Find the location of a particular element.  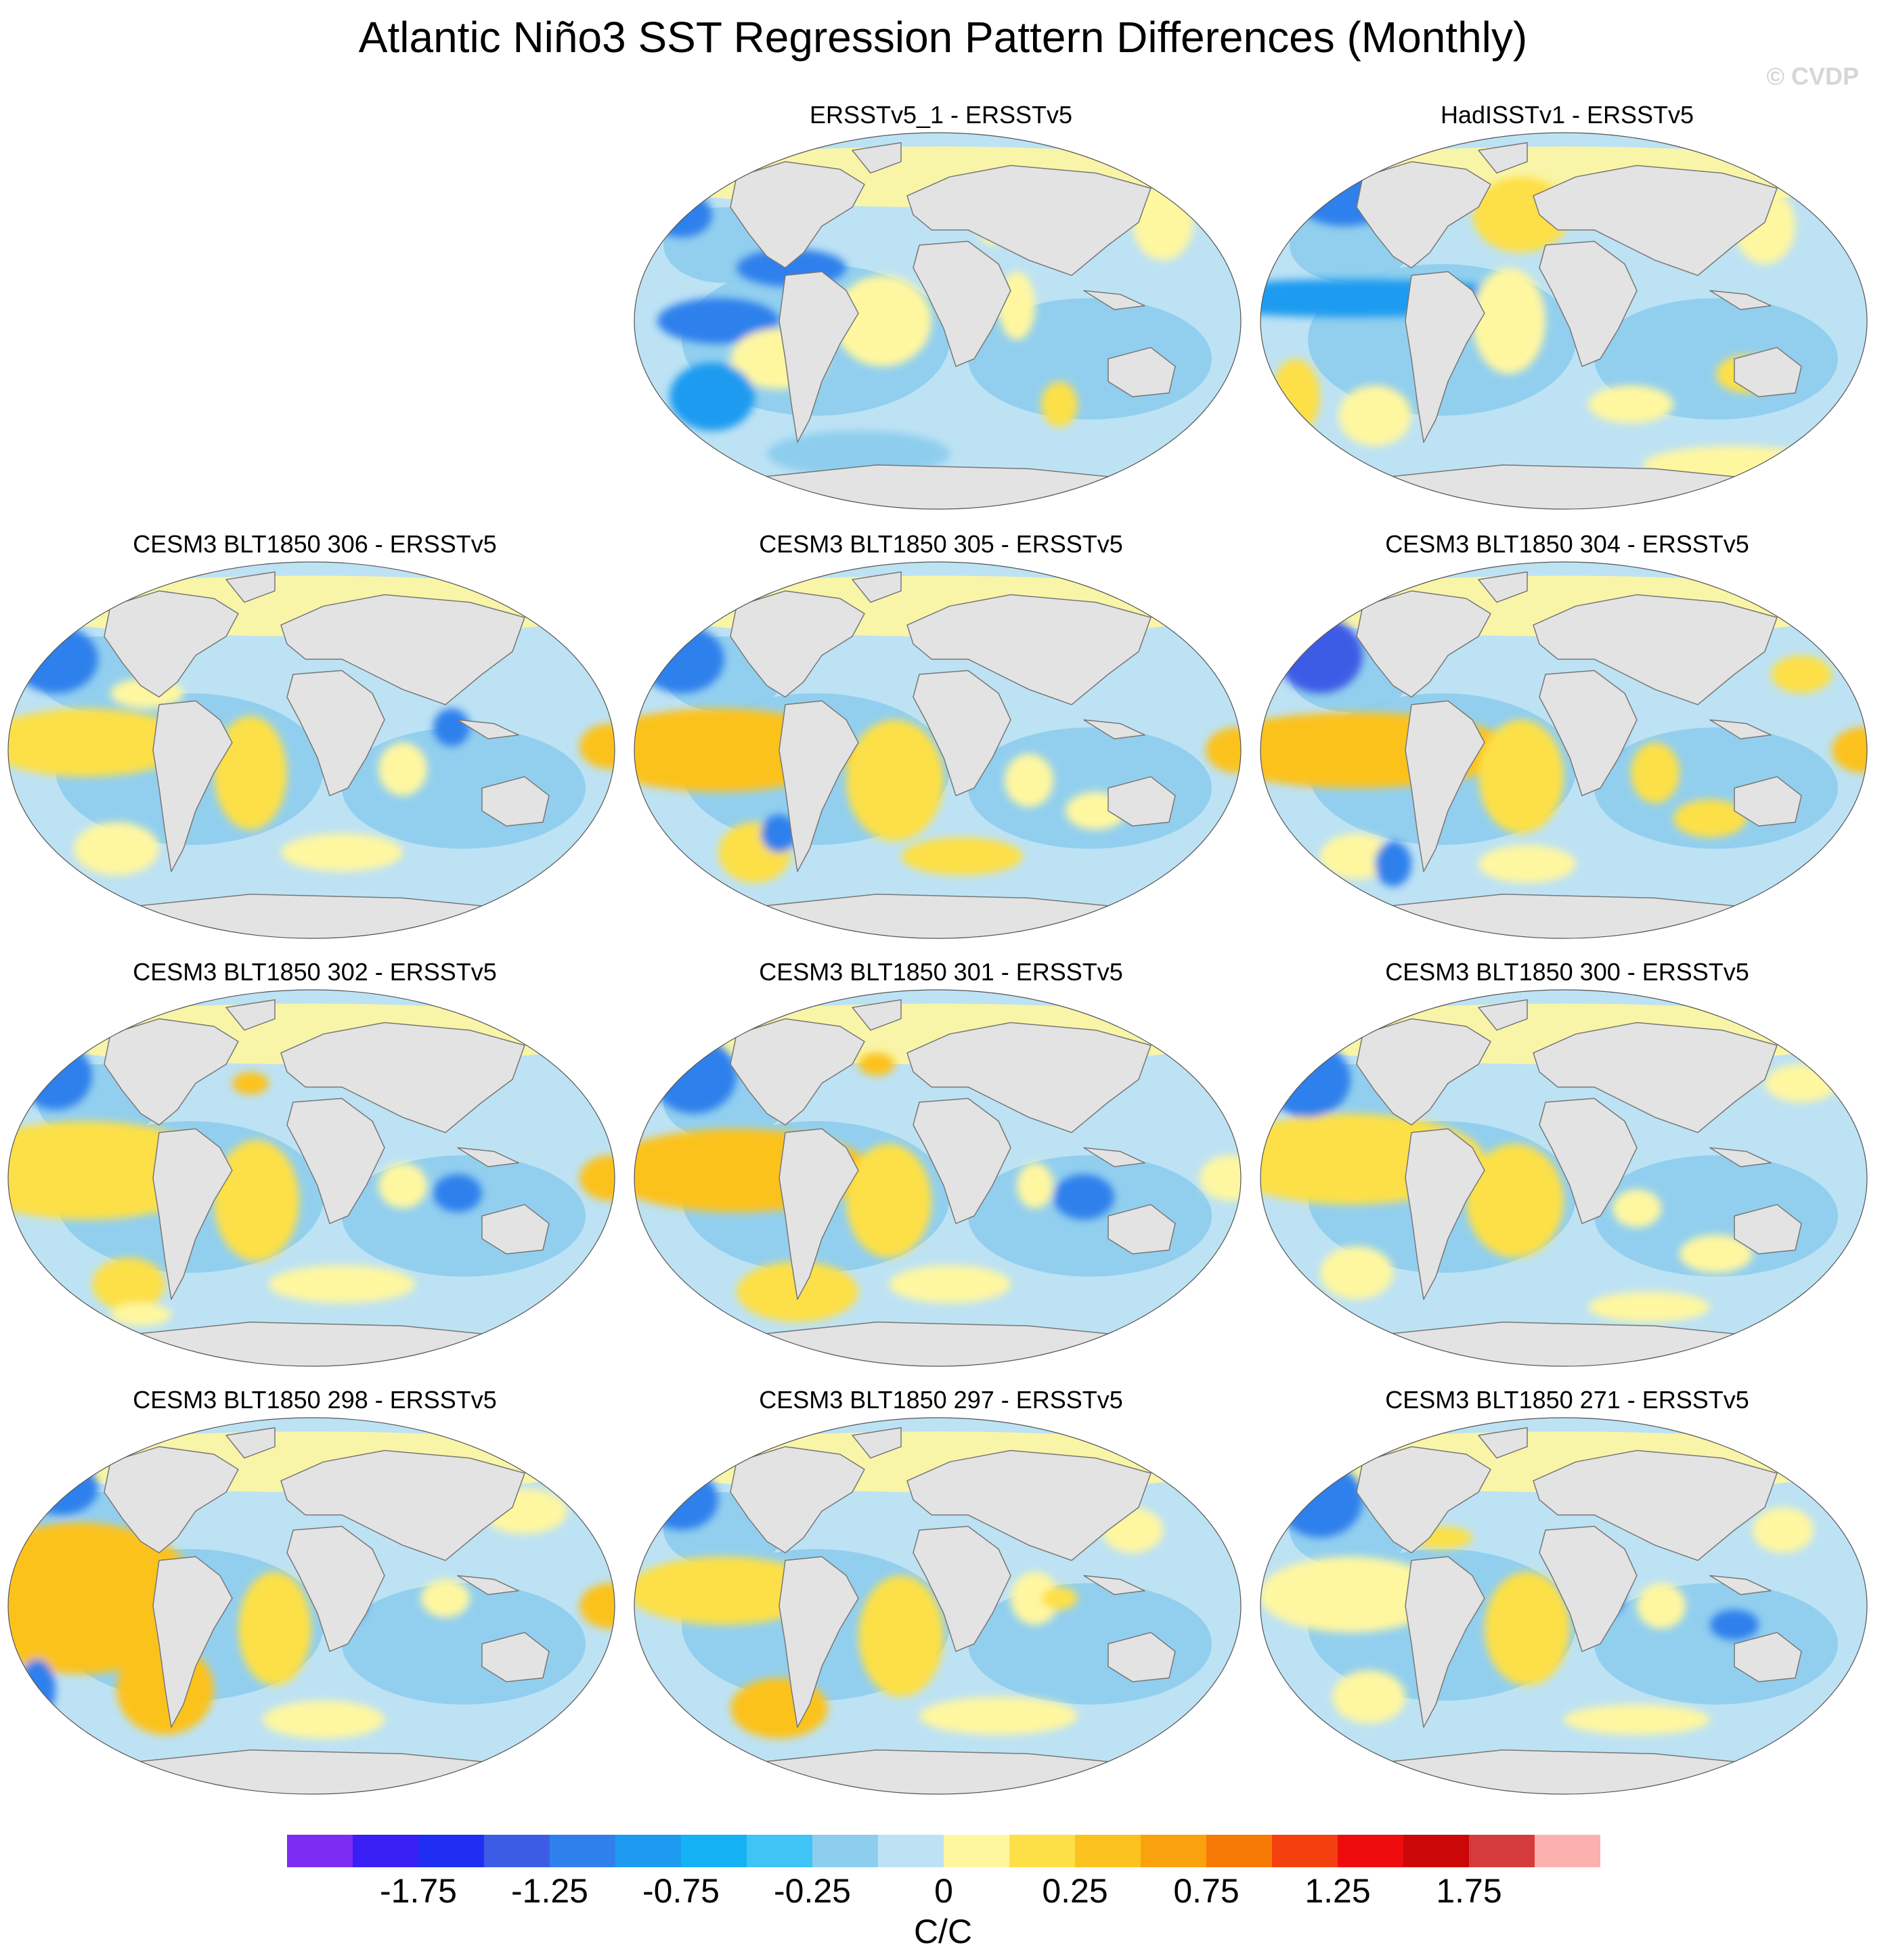

map-panel: CESM3 BLT1850 300 - ERSSTv5 is located at coordinates (1567, 1167).